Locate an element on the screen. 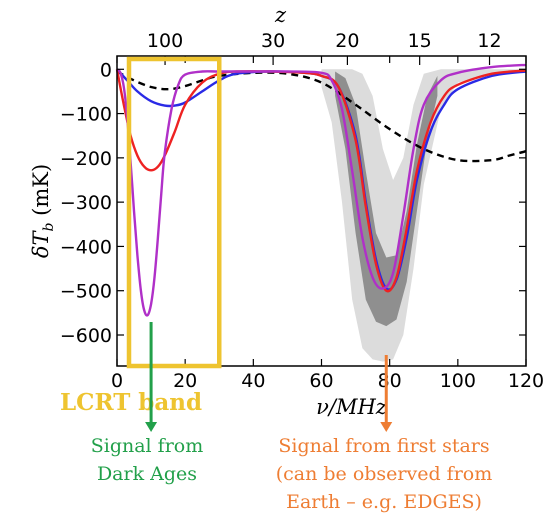 The width and height of the screenshot is (549, 522). y-tick-label: −300 is located at coordinates (86, 203).